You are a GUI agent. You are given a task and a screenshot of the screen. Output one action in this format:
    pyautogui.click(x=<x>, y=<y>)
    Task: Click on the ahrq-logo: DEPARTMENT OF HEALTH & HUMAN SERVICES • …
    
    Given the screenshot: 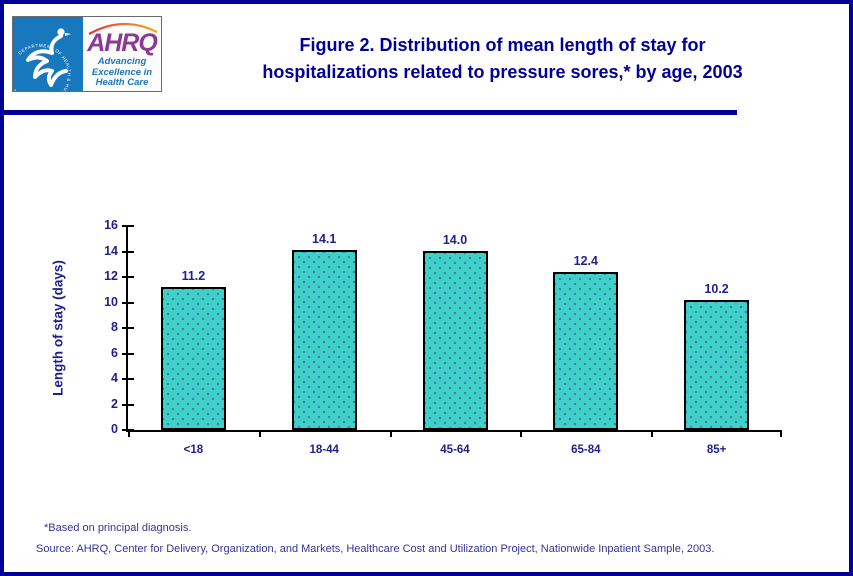 What is the action you would take?
    pyautogui.click(x=87, y=61)
    